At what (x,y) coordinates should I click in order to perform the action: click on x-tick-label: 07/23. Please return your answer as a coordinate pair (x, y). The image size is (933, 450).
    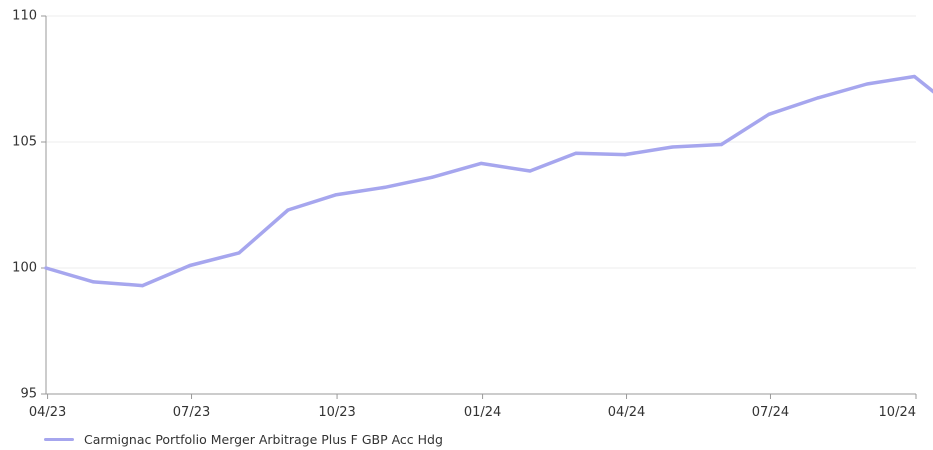
    Looking at the image, I should click on (191, 412).